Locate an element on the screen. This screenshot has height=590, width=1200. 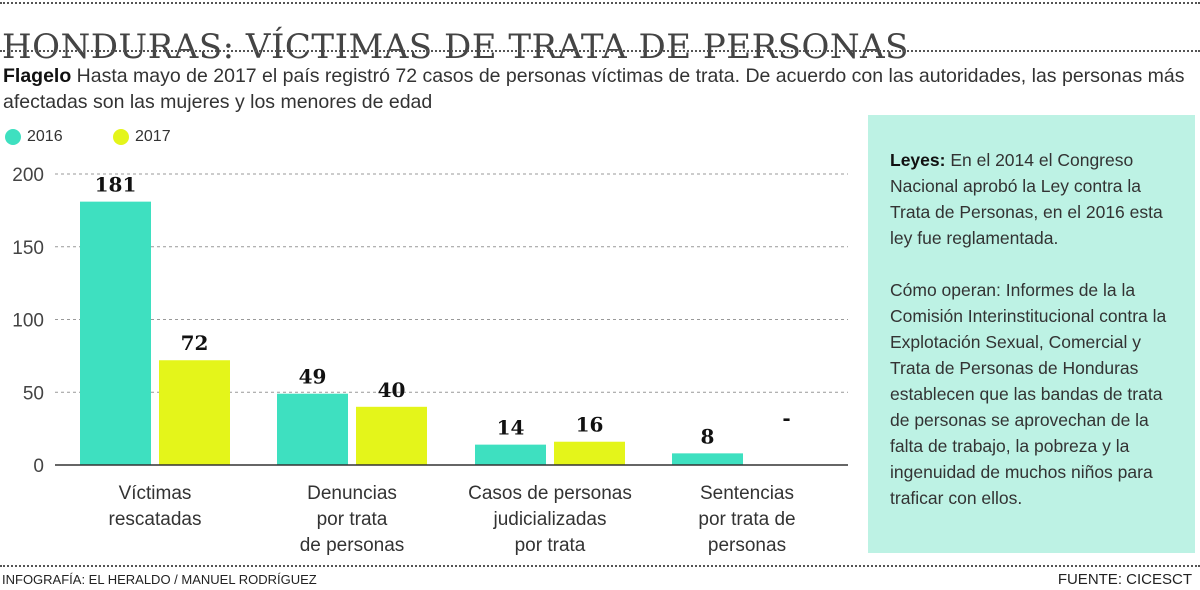
y-tick-label: 0 is located at coordinates (38, 466).